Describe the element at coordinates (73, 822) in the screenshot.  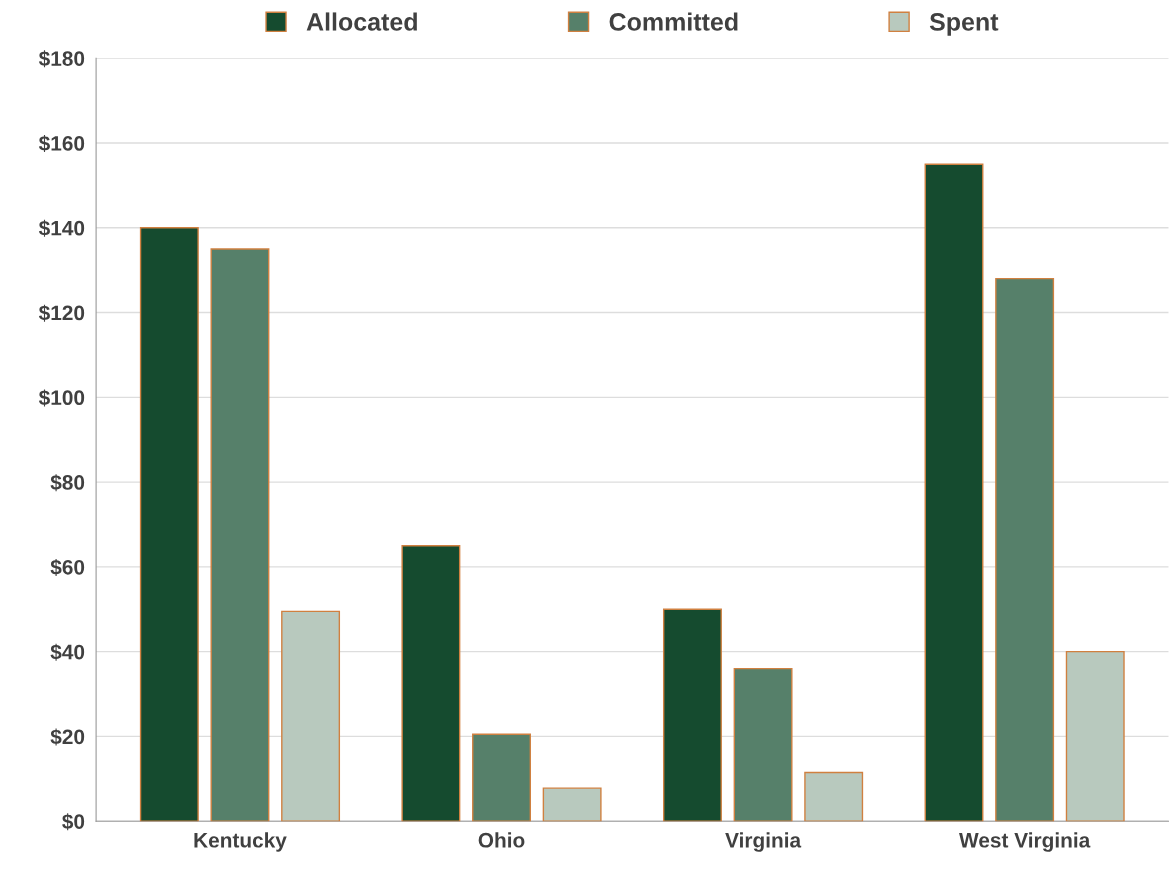
I see `y-tick-label: $0` at that location.